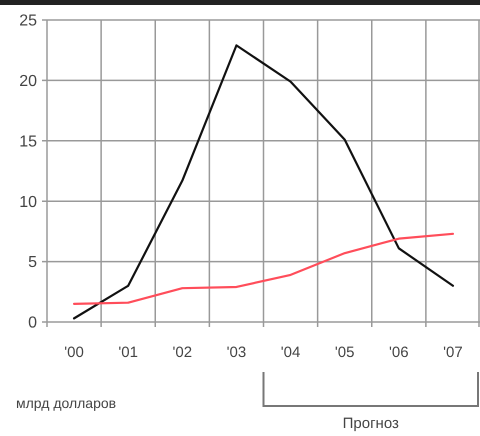  Describe the element at coordinates (263, 268) in the screenshot. I see `line-series` at that location.